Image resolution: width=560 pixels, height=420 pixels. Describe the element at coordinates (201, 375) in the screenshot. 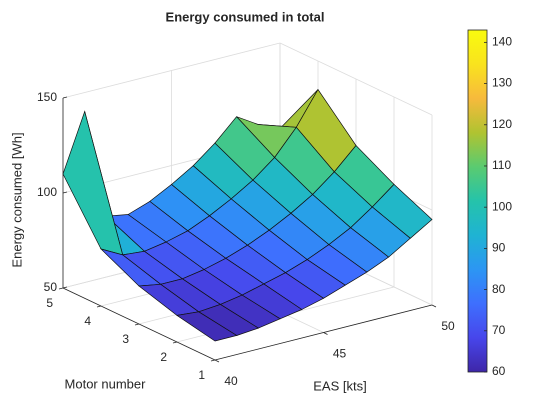

I see `y-tick-label: 1` at that location.